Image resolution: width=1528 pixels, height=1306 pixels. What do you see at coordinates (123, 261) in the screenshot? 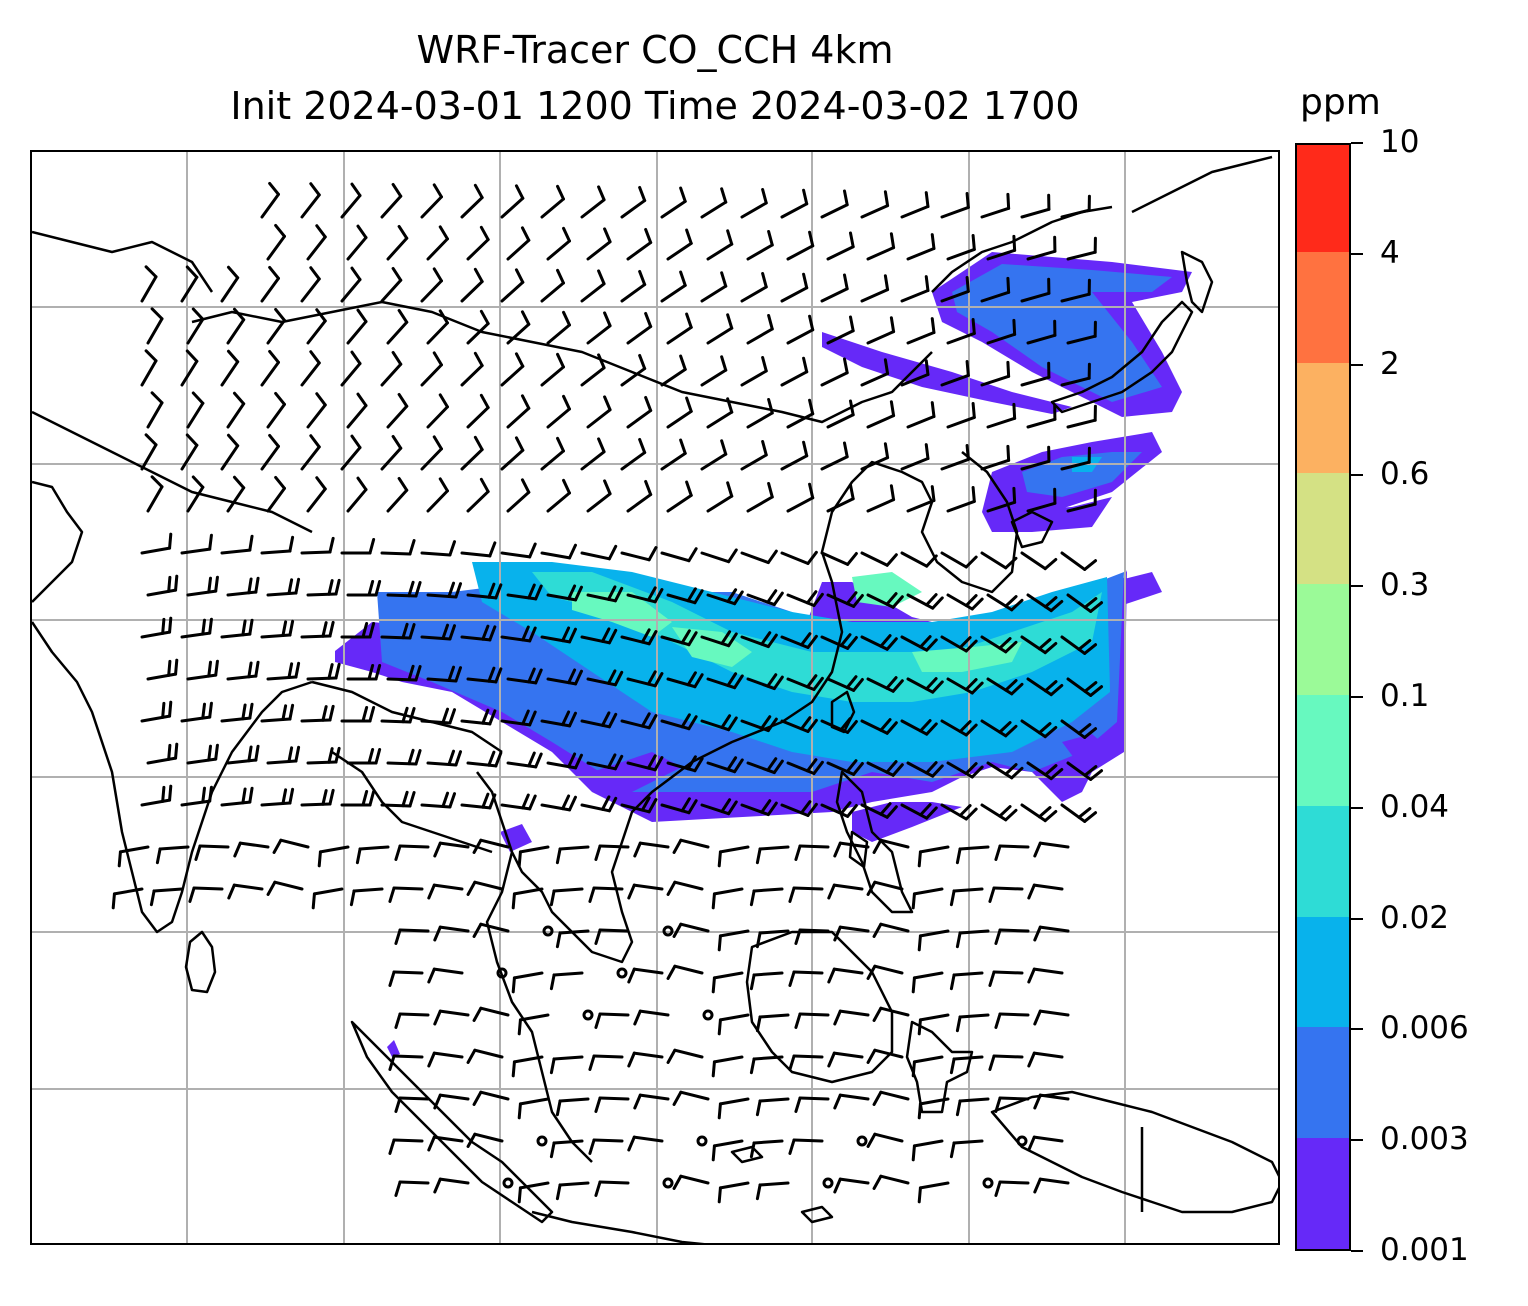
I see `coastline-segment` at bounding box center [123, 261].